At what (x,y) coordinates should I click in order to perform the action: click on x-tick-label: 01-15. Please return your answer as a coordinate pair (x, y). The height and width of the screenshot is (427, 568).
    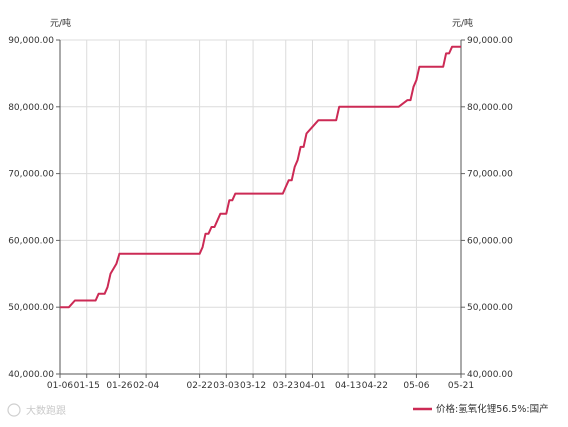
    Looking at the image, I should click on (87, 386).